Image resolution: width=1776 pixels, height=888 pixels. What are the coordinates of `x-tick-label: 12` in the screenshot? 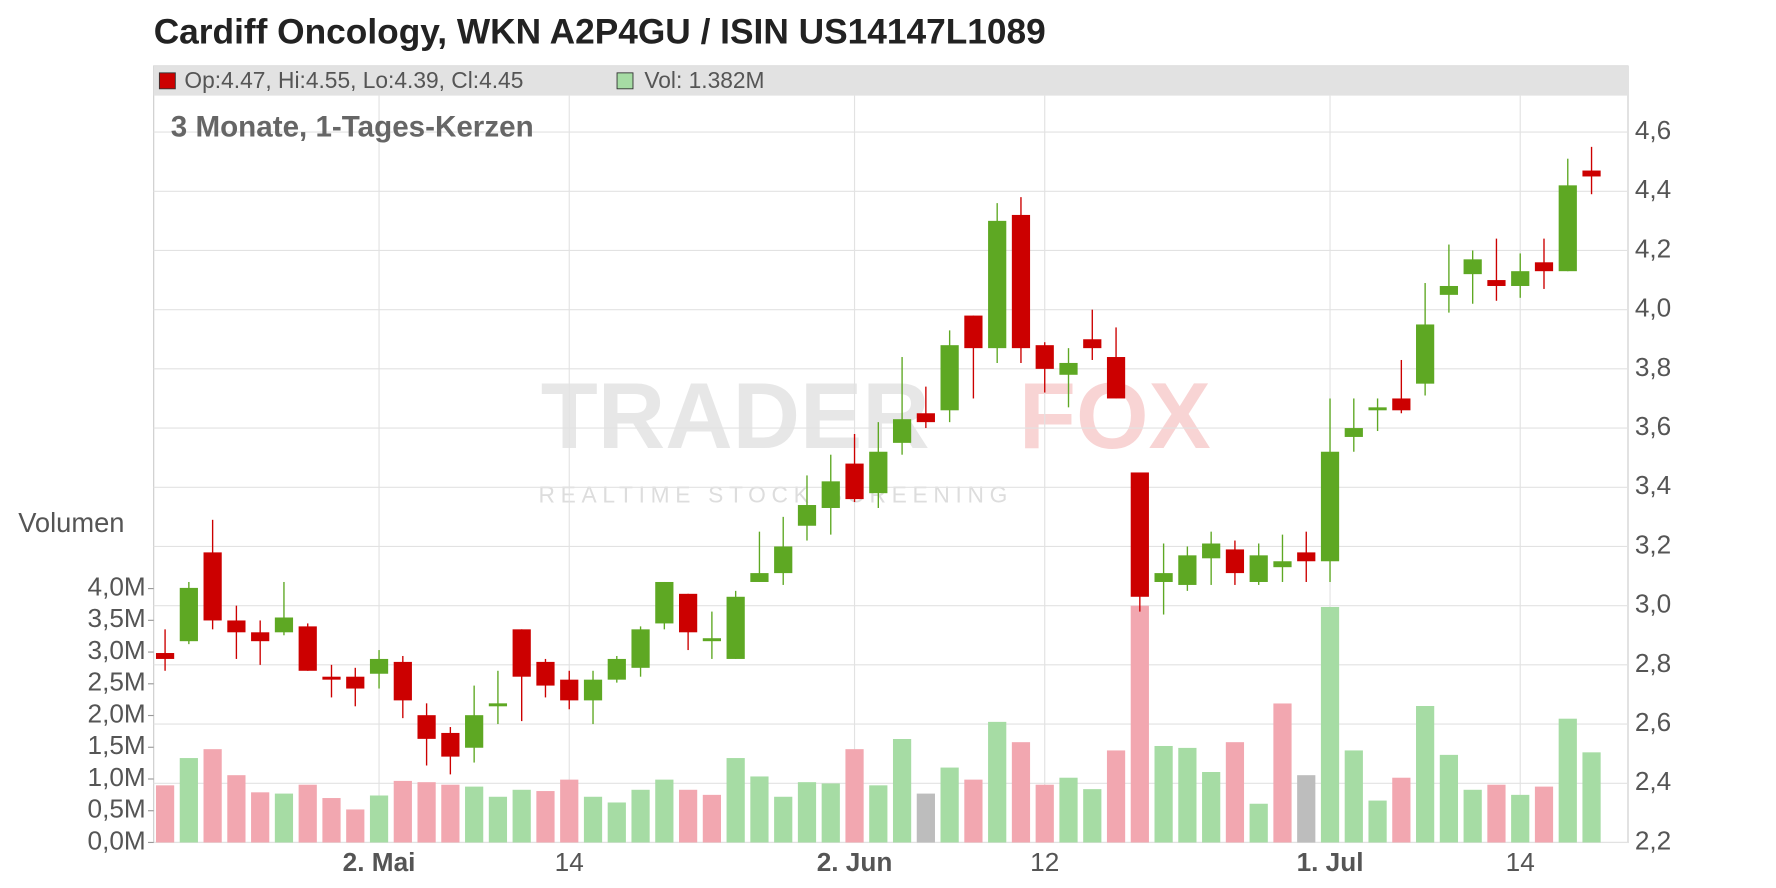 It's located at (1044, 862).